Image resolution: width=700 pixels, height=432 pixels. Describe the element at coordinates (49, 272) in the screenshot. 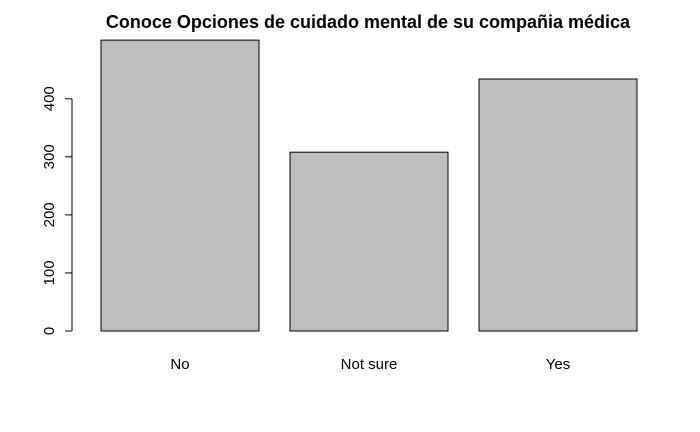

I see `y-tick-label: 100` at that location.